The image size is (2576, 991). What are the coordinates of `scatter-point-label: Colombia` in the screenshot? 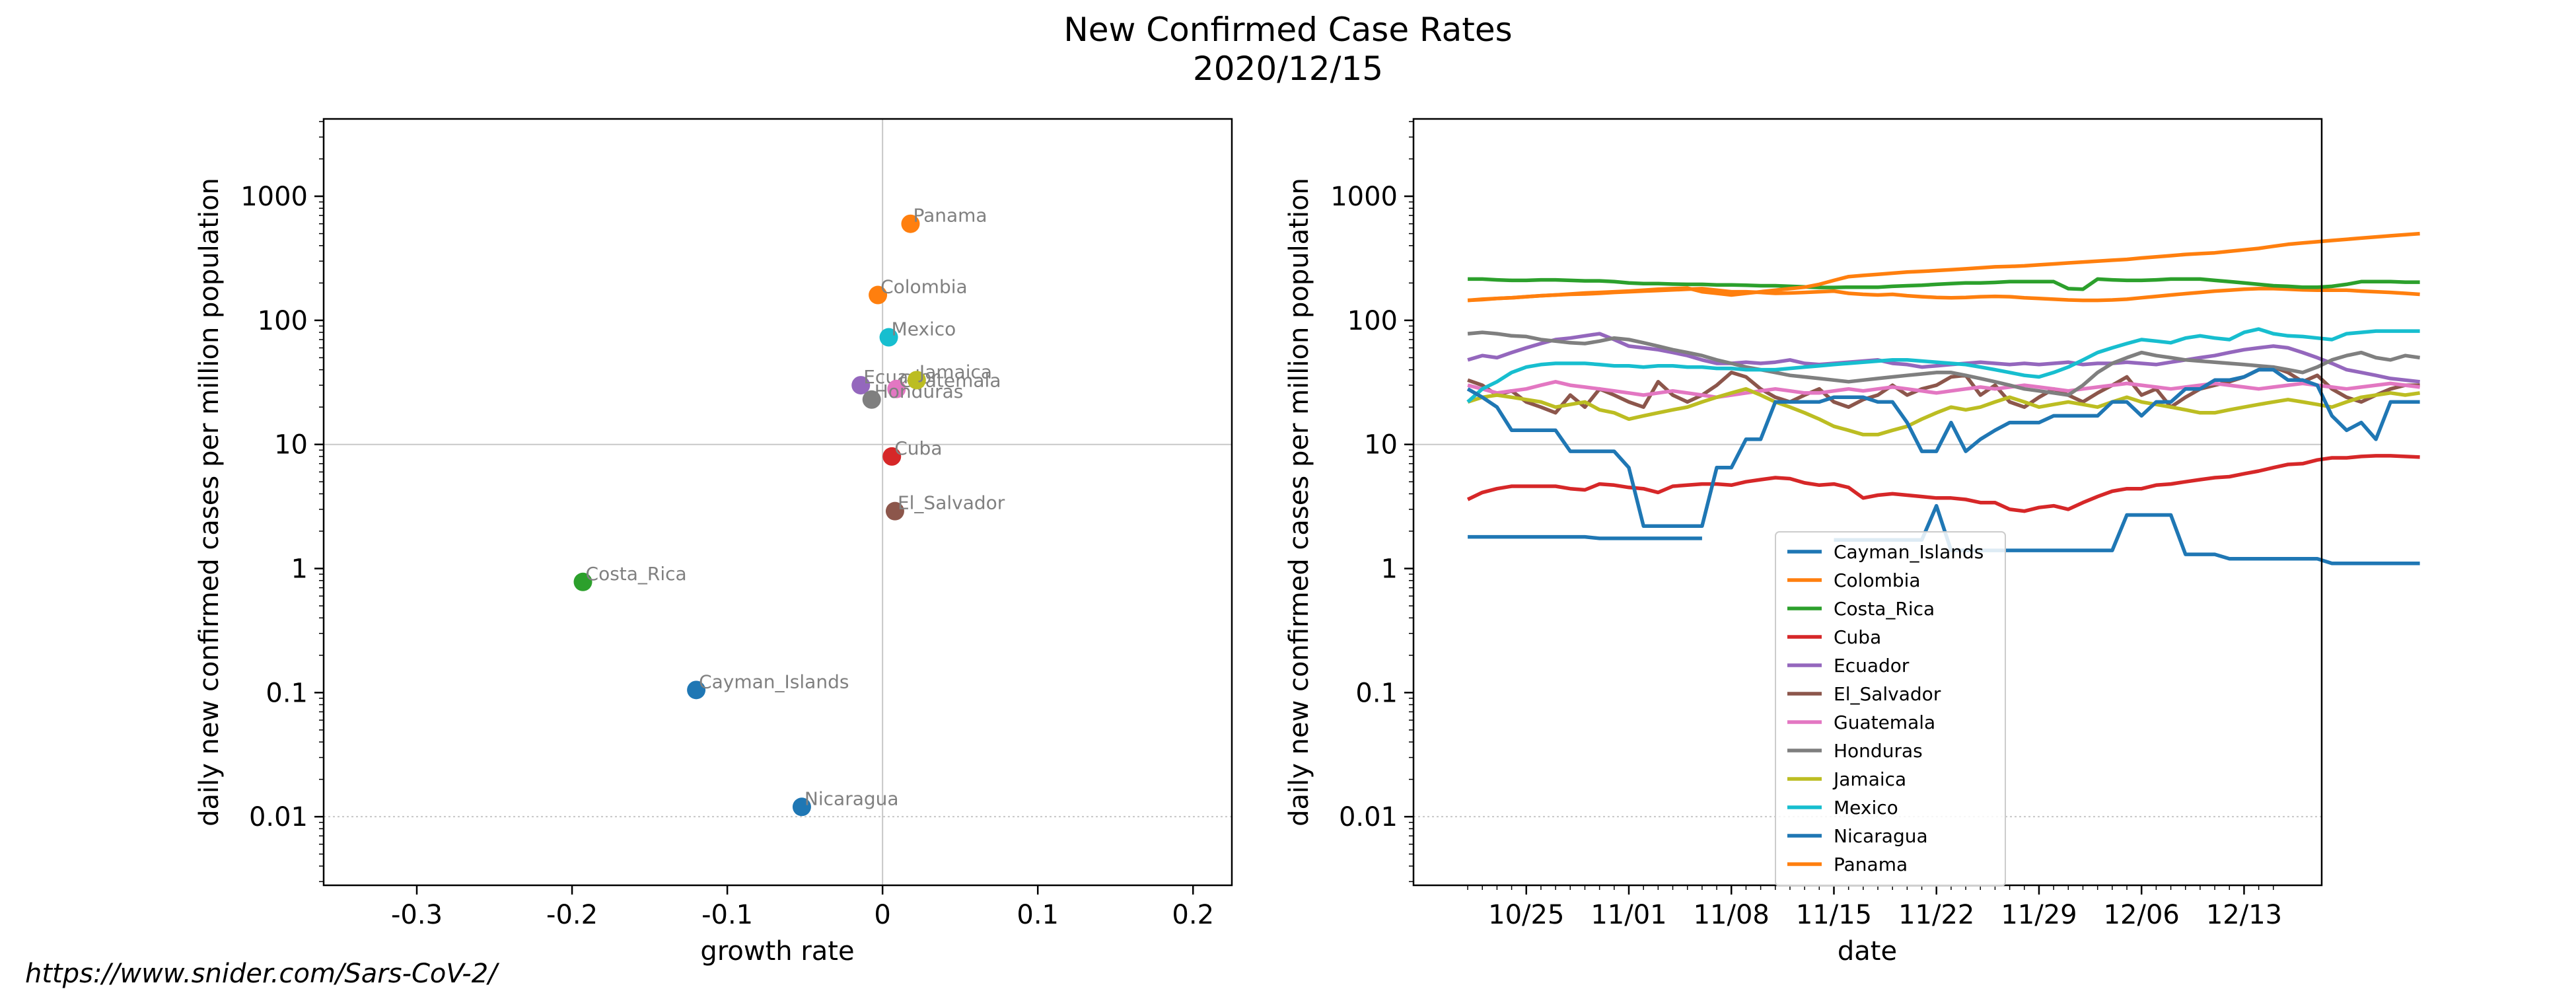 It's located at (924, 287).